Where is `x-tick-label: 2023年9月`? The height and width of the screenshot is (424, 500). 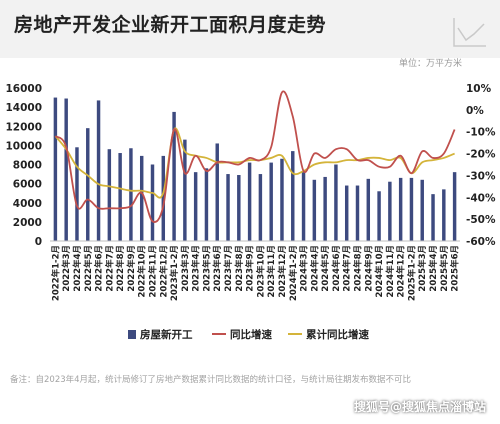 x-tick-label: 2023年9月 is located at coordinates (250, 268).